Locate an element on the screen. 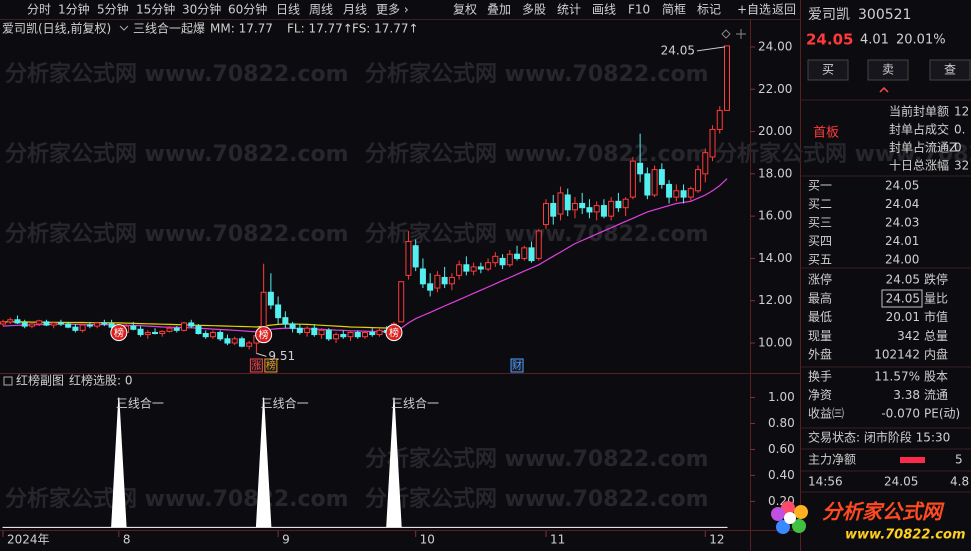  stat-value: 11.57% is located at coordinates (897, 377).